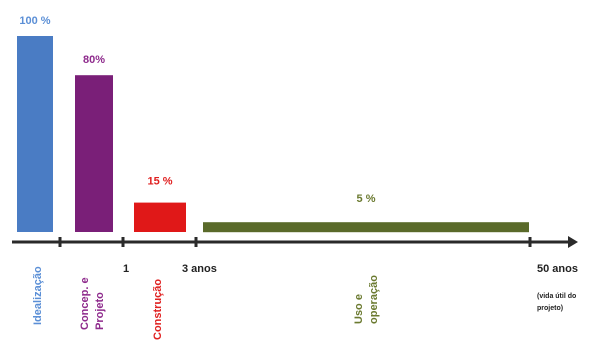 This screenshot has height=347, width=608. I want to click on category-label: Concep. e Projeto, so click(92, 303).